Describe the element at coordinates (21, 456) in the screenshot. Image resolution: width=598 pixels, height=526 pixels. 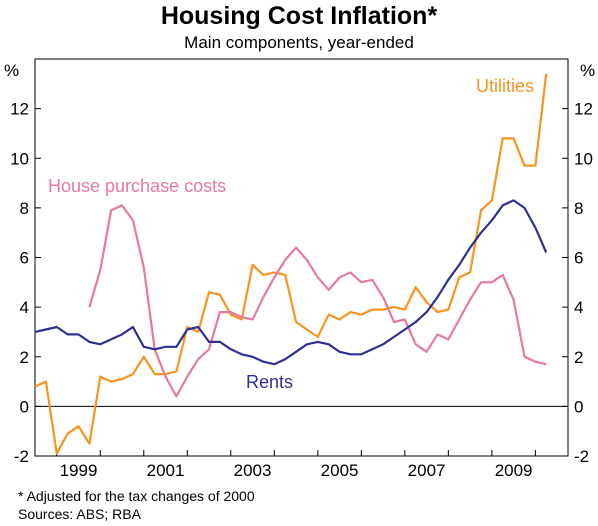
I see `y-tick-label-left: -2` at that location.